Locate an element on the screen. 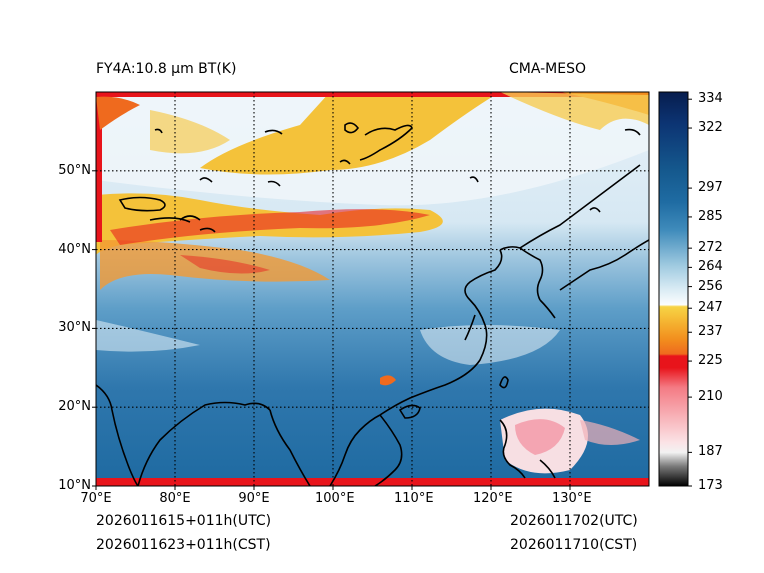  lon-label: 130°E is located at coordinates (572, 498).